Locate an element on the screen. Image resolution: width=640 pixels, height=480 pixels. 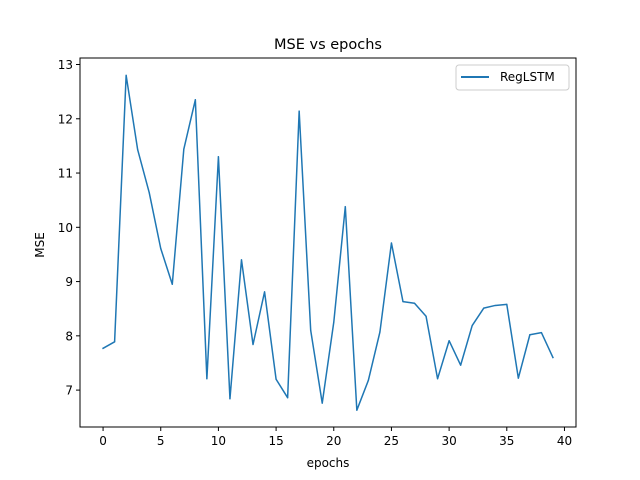
y-tick-label: 9 is located at coordinates (69, 282).